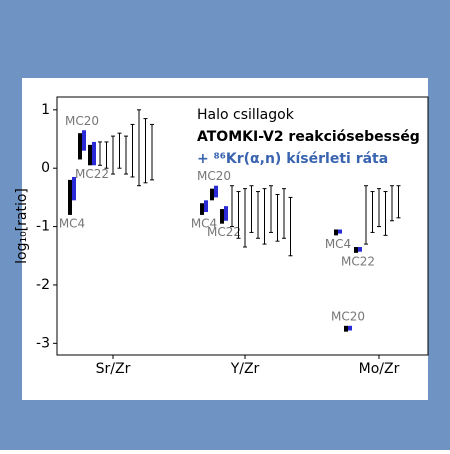  What do you see at coordinates (43, 343) in the screenshot?
I see `y-tick-label: -3` at bounding box center [43, 343].